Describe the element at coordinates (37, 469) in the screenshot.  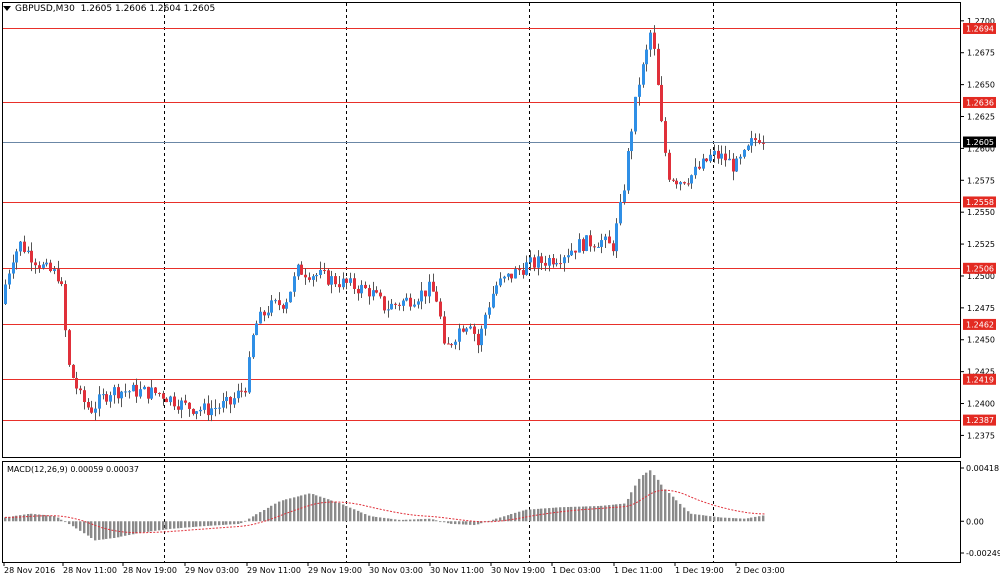
I see `macd-name: MACD(12,26,9)` at that location.